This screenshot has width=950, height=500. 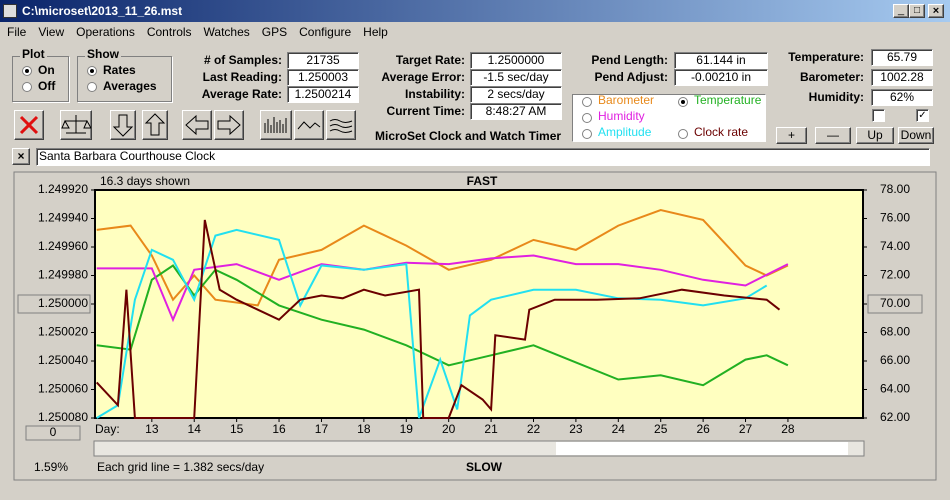 I want to click on x-tick-label: 25, so click(x=661, y=429).